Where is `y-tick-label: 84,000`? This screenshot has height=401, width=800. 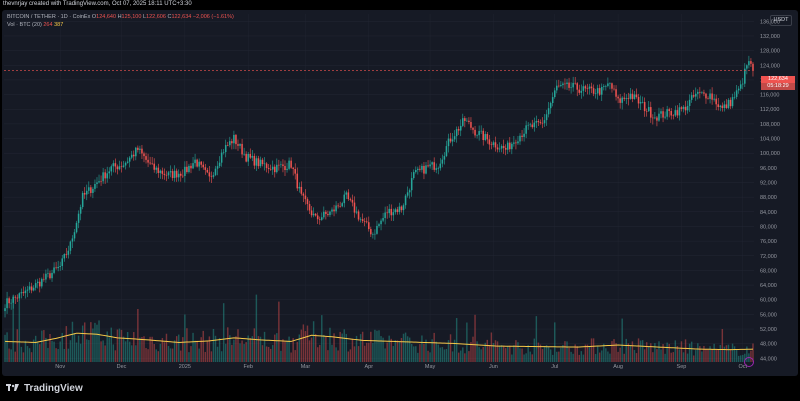 y-tick-label: 84,000 is located at coordinates (768, 213).